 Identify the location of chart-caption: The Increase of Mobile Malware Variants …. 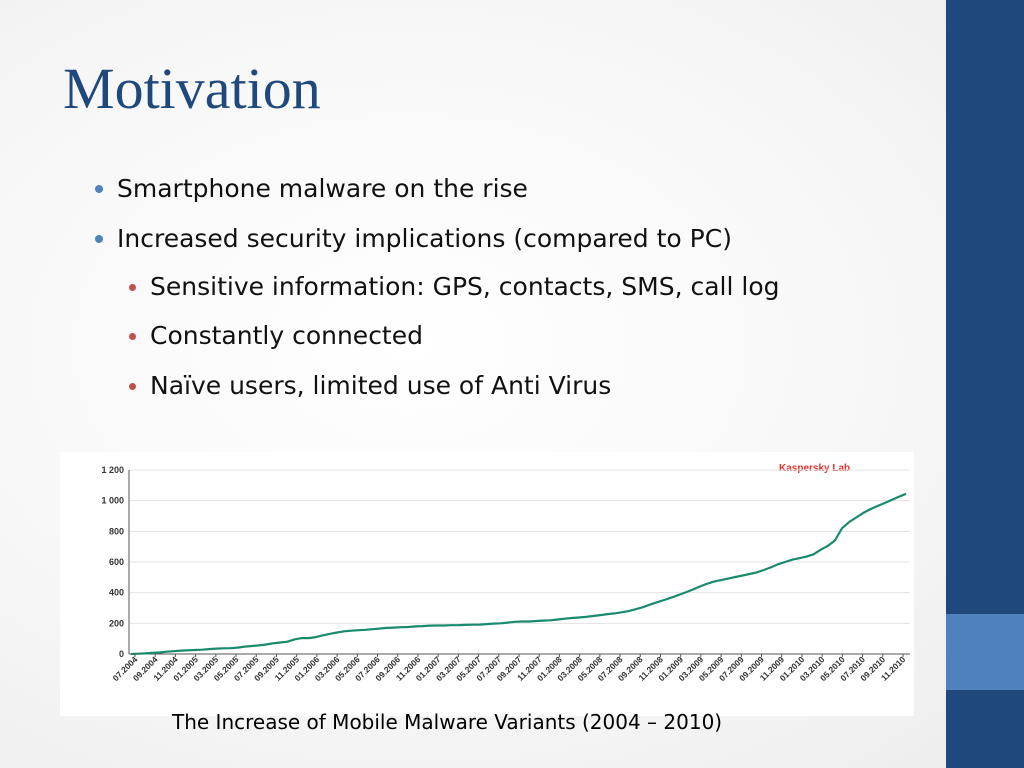
(447, 722).